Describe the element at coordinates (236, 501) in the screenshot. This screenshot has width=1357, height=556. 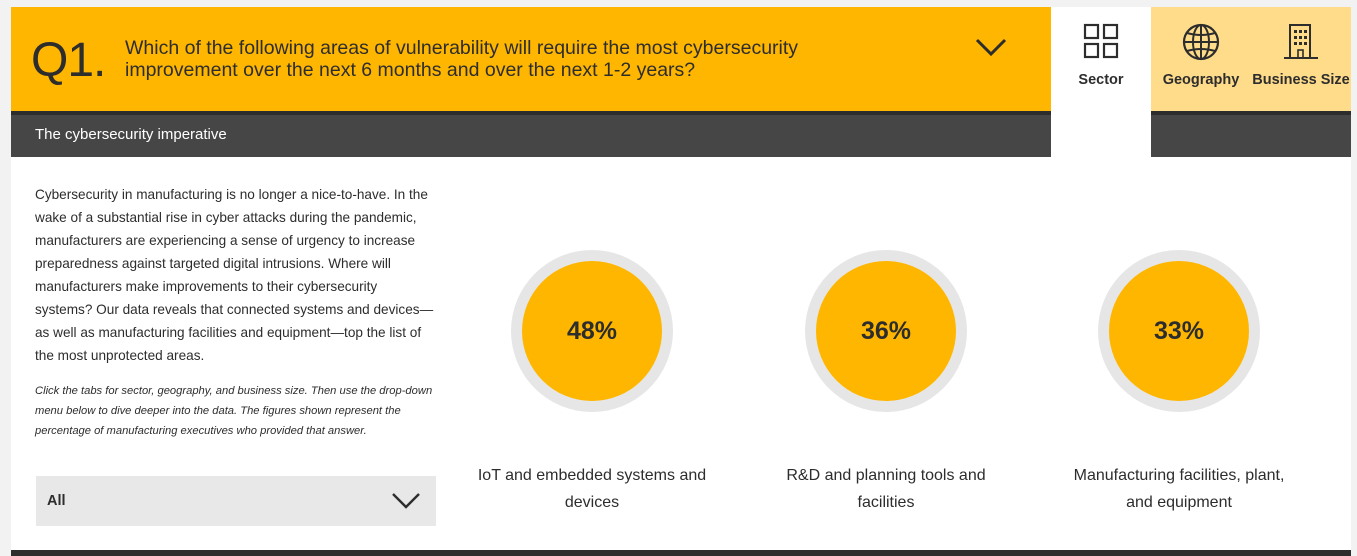
I see `filter-dropdown: All` at that location.